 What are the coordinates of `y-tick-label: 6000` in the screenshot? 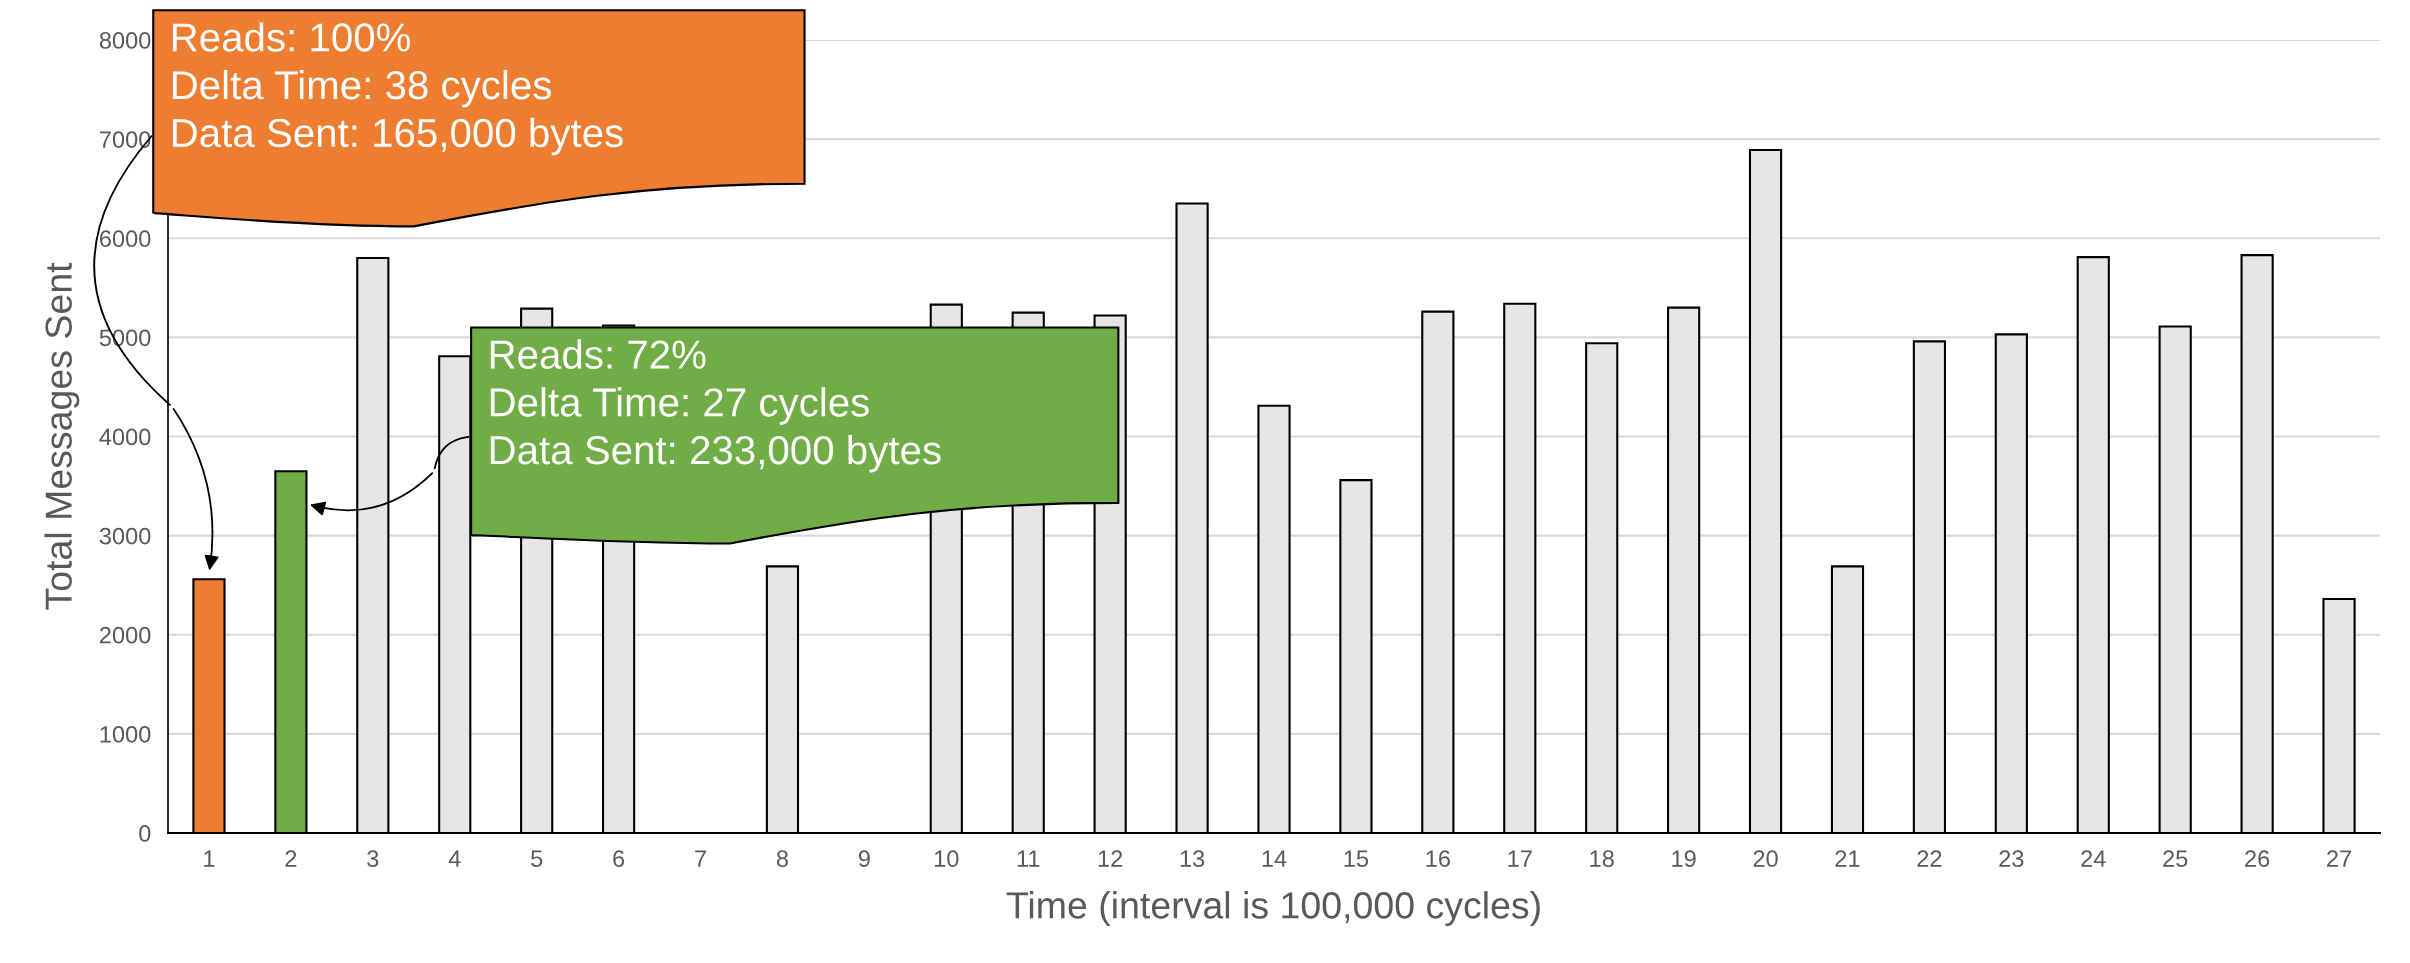 It's located at (125, 239).